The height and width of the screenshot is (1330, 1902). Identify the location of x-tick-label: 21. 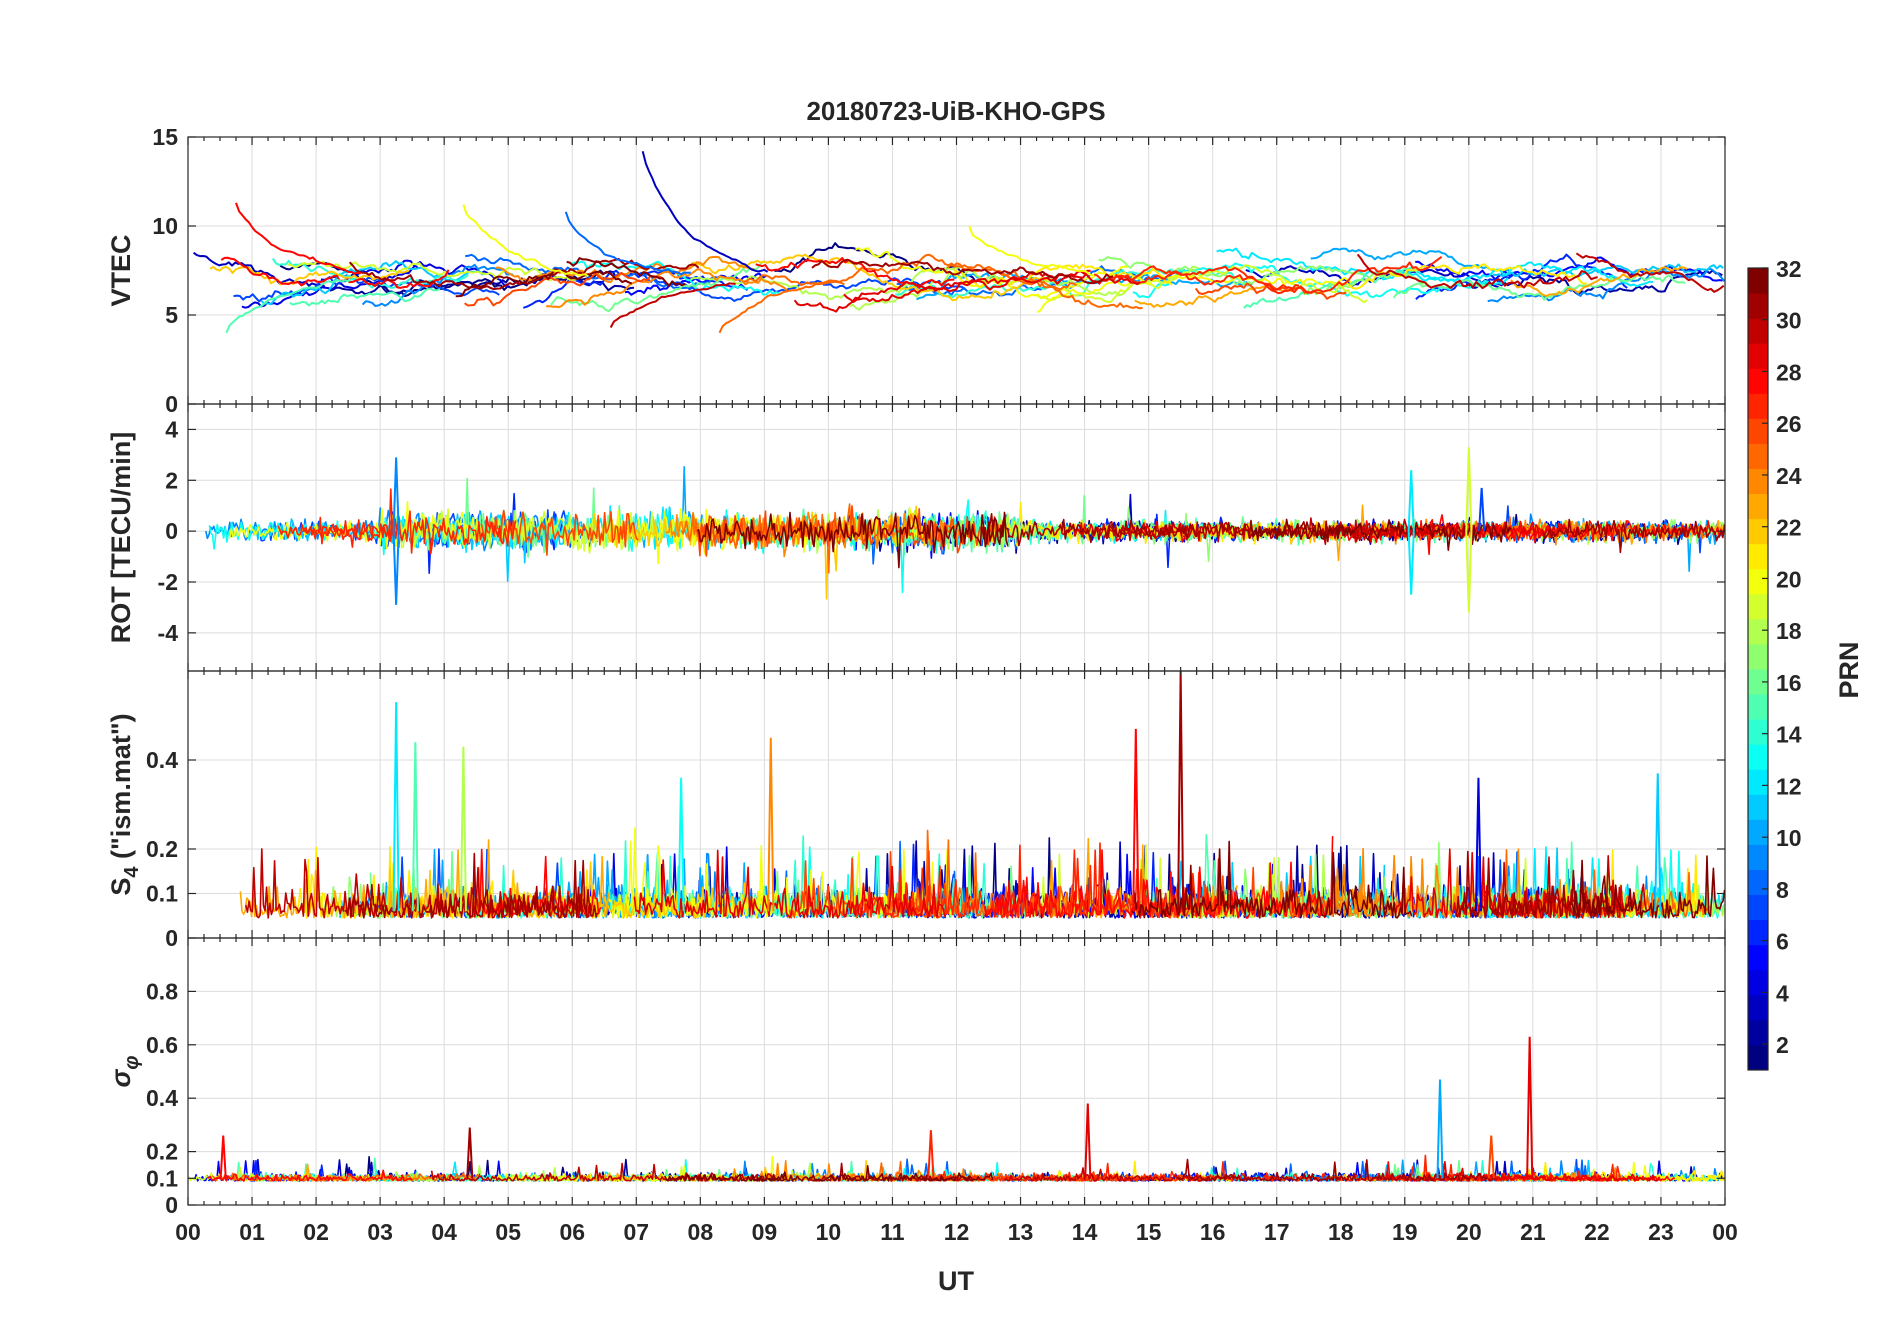
(1533, 1232).